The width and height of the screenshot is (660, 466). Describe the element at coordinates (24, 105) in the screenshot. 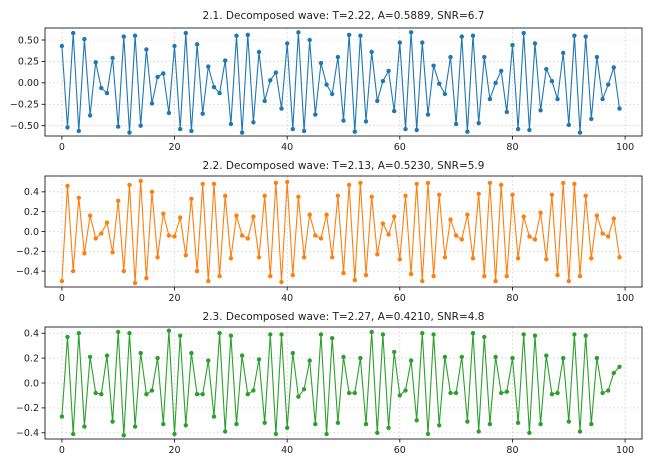

I see `y-tick-label: −0.25` at that location.